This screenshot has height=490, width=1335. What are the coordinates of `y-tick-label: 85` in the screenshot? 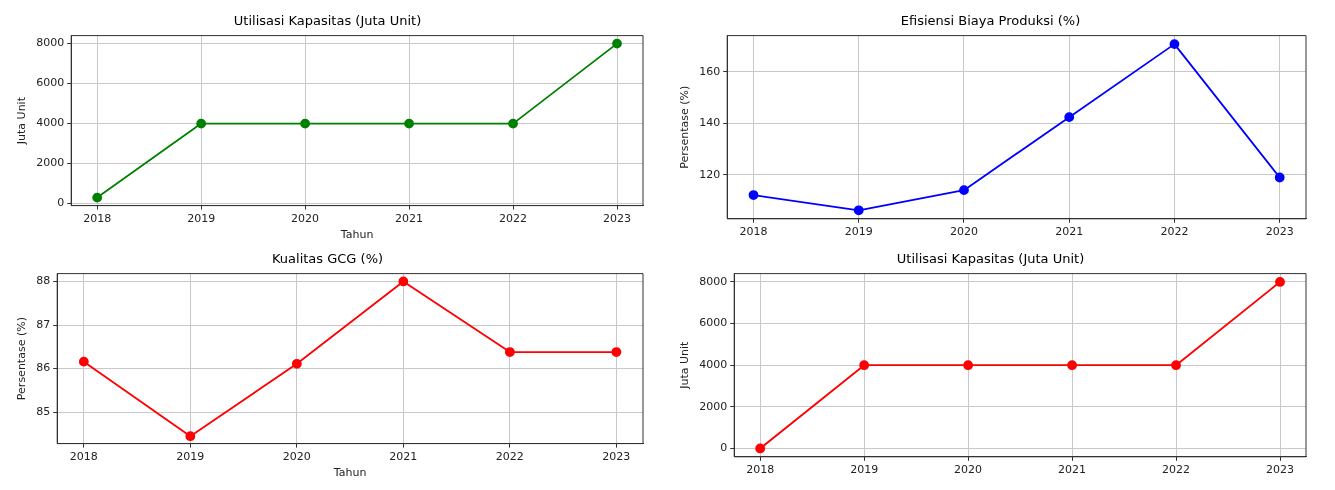 It's located at (43, 412).